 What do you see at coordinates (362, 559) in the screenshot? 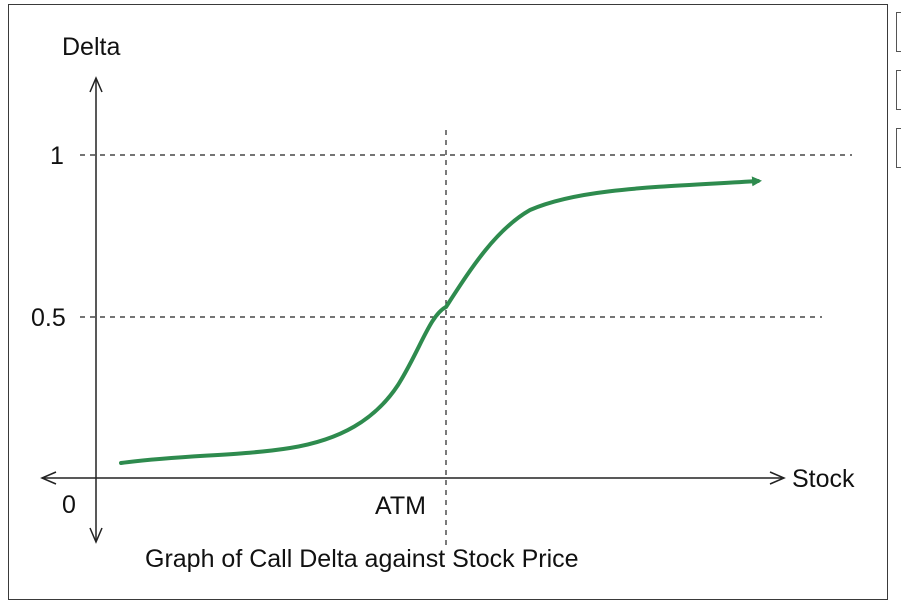
I see `chart-title: Graph of Call Delta against Stock Price` at bounding box center [362, 559].